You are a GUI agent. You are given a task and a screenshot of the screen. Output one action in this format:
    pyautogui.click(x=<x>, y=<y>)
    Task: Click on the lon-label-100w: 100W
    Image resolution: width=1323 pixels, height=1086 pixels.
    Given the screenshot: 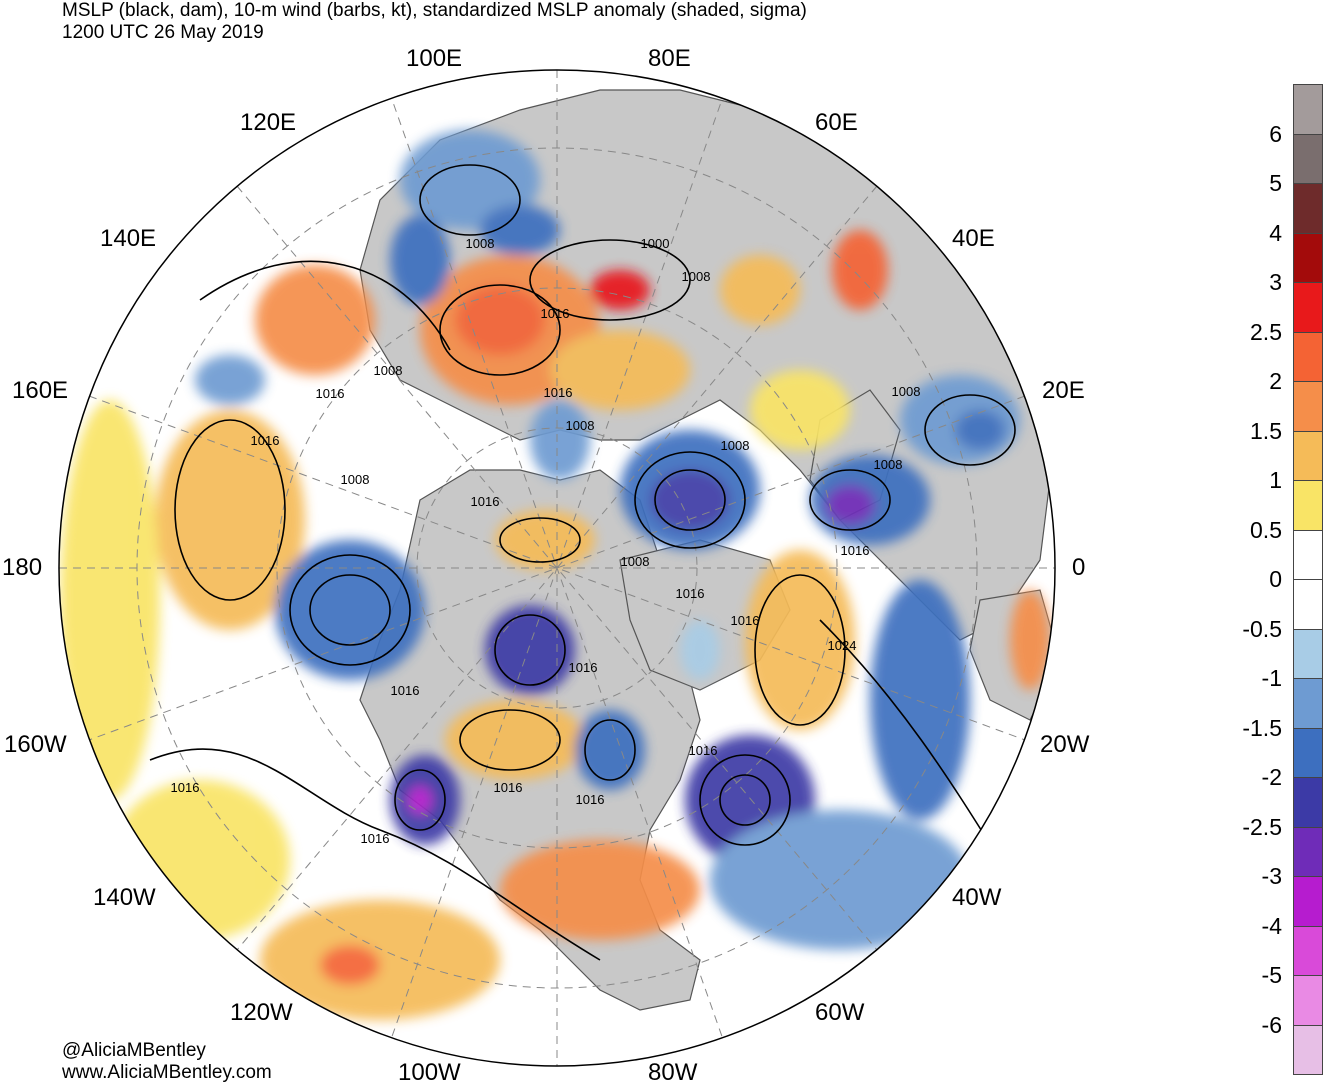 What is the action you would take?
    pyautogui.click(x=429, y=1072)
    